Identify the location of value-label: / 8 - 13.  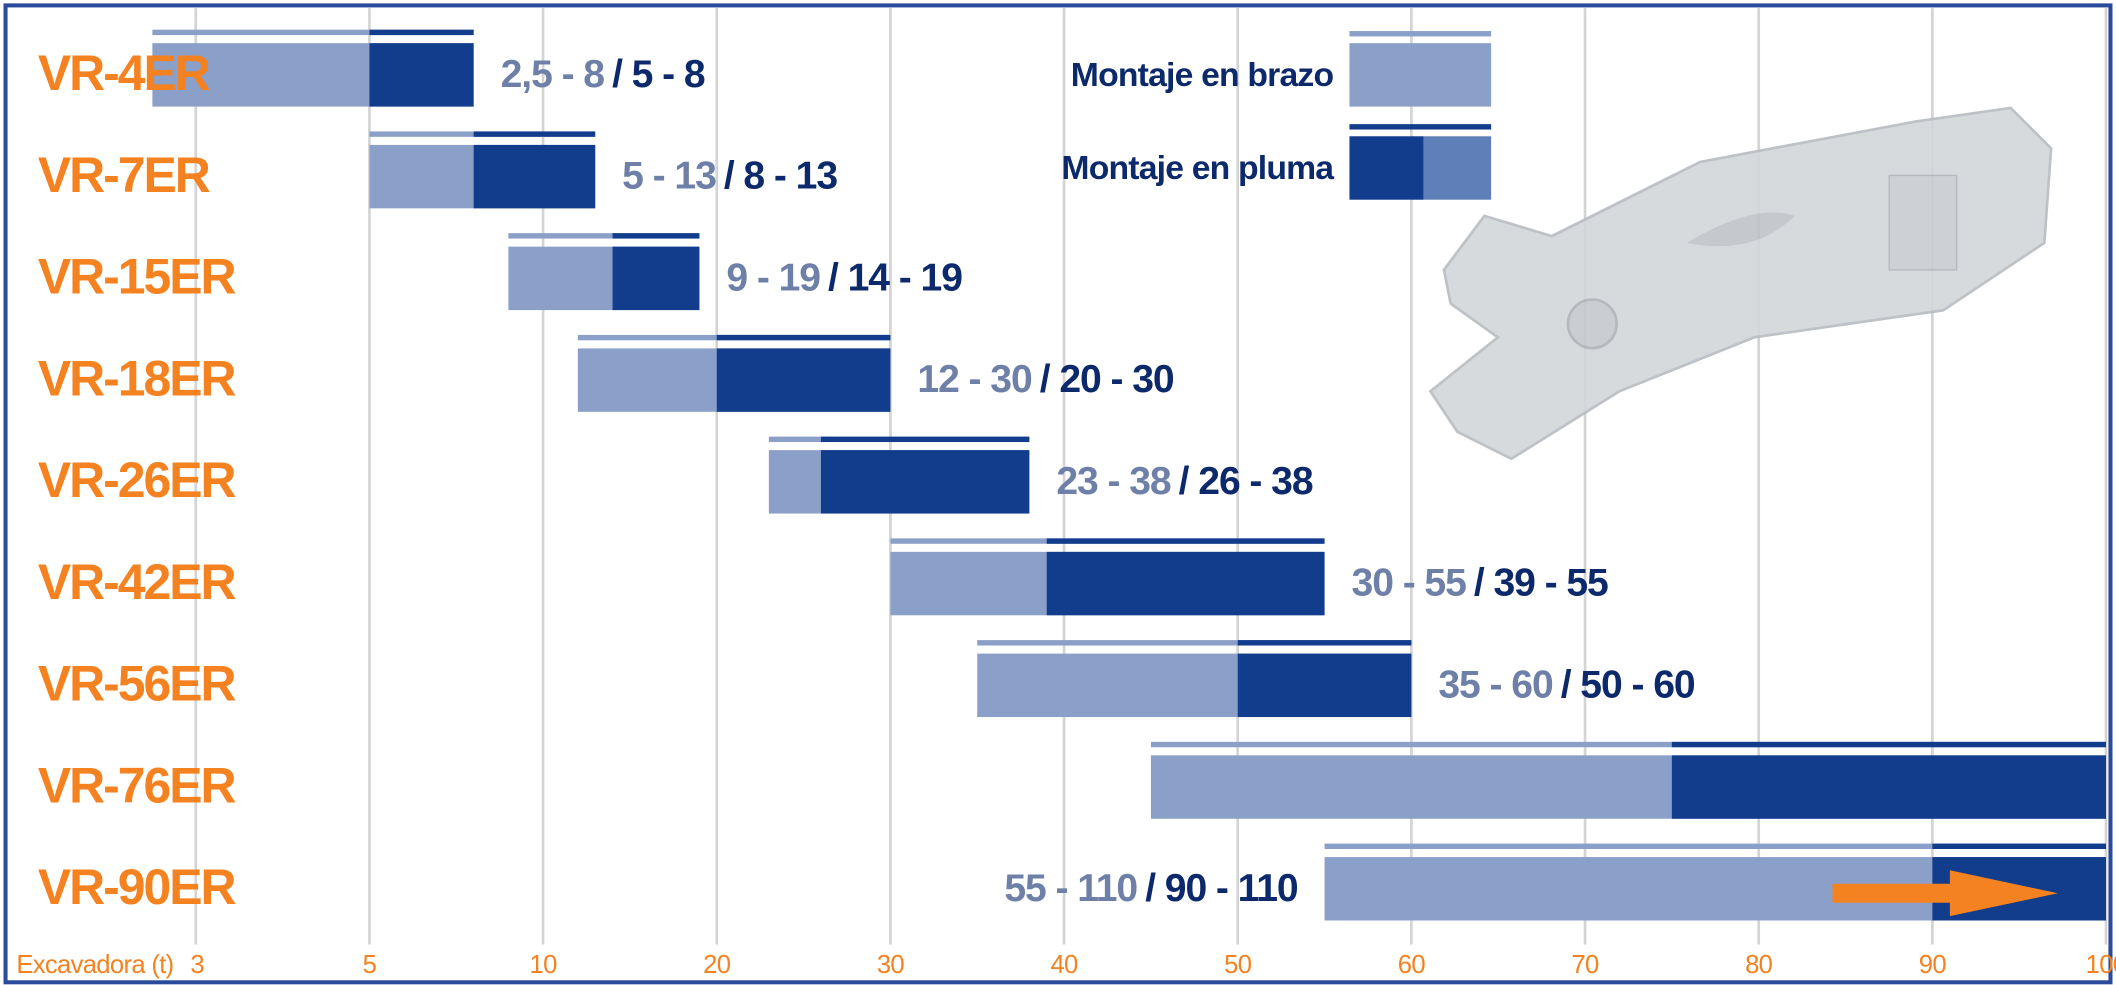
(780, 176).